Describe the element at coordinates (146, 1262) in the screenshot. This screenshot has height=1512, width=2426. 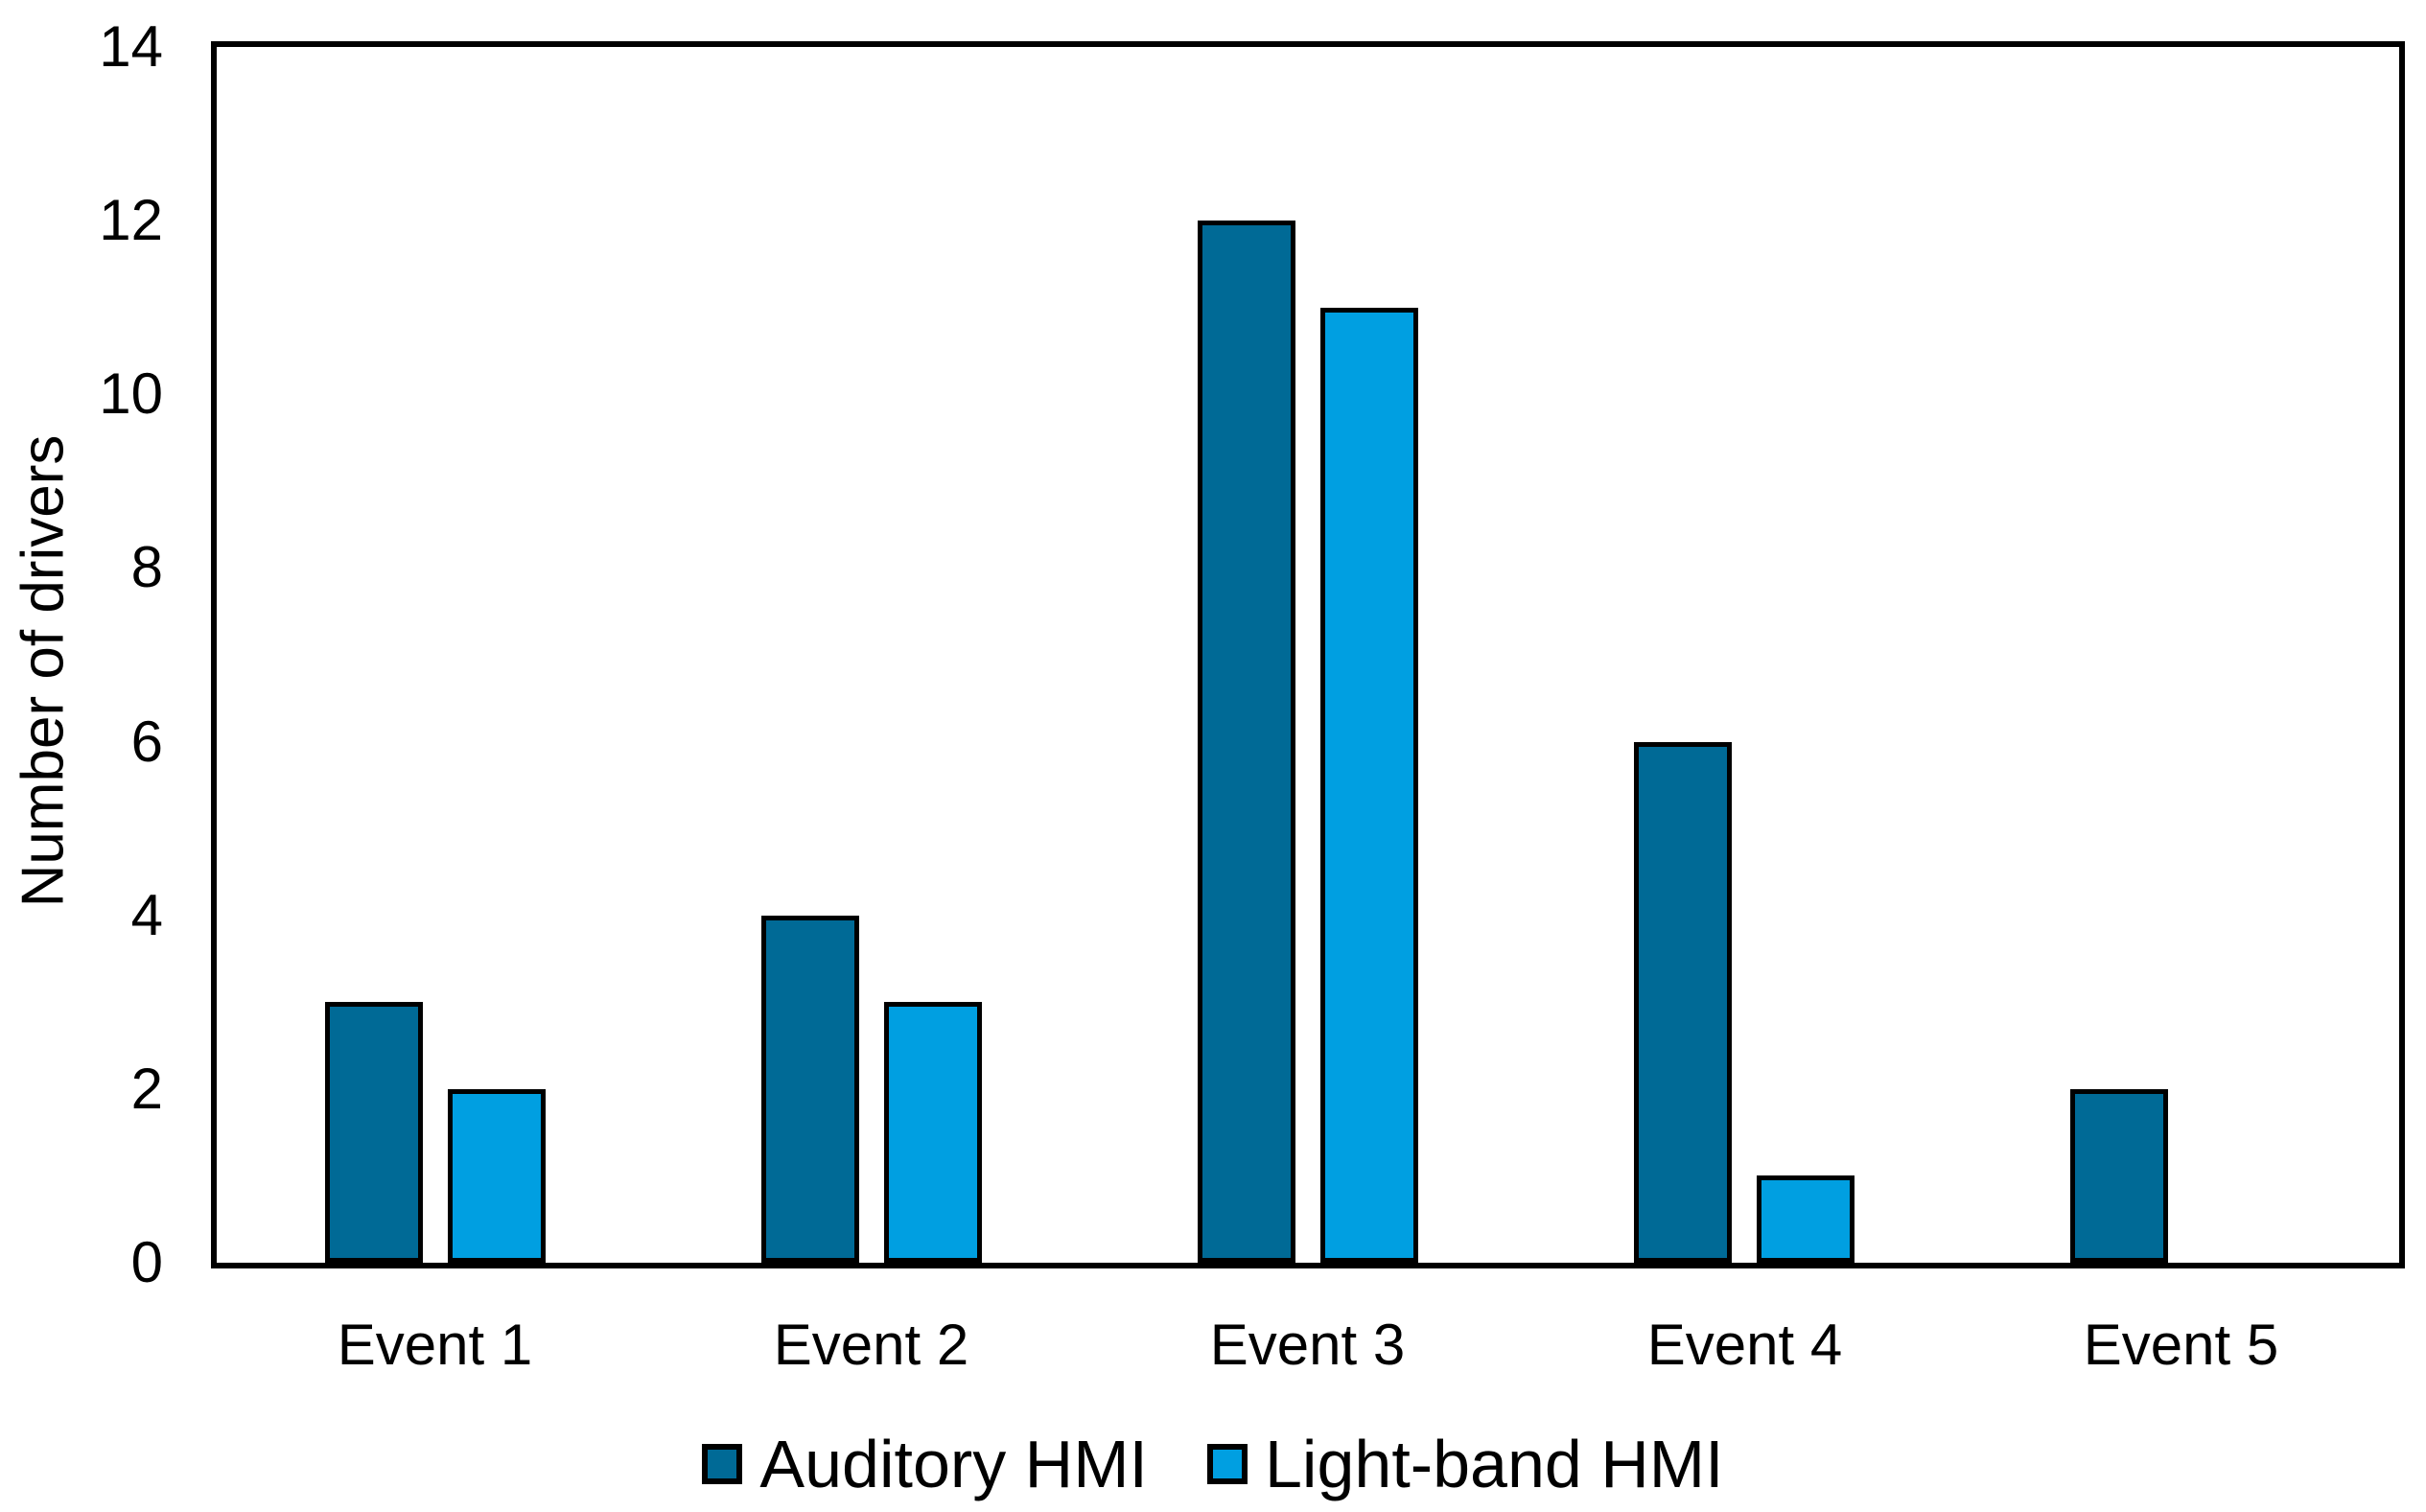
I see `y-tick-label: 0` at that location.